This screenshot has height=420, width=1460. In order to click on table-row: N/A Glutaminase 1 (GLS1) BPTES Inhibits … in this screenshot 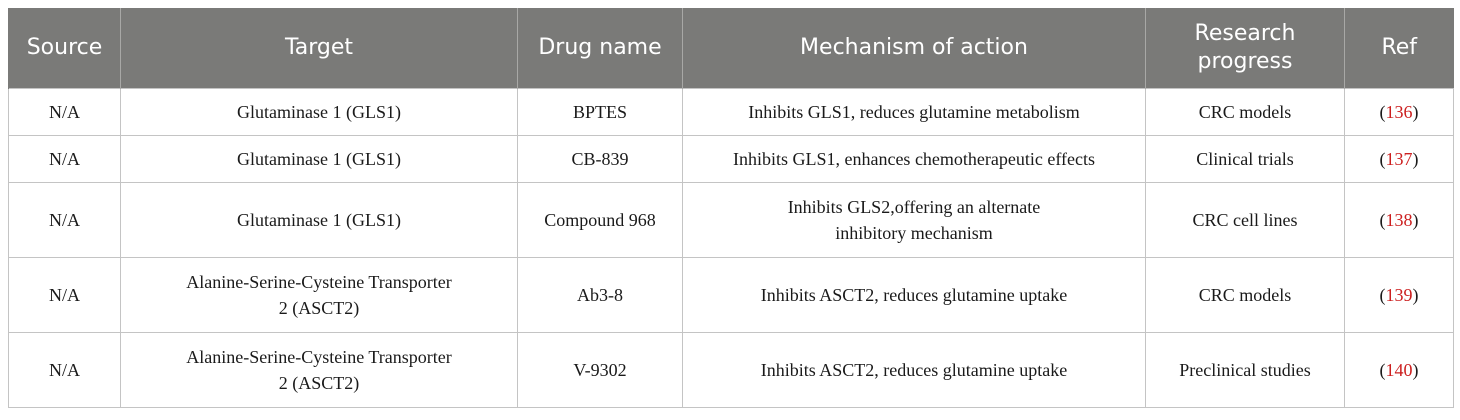, I will do `click(731, 112)`.